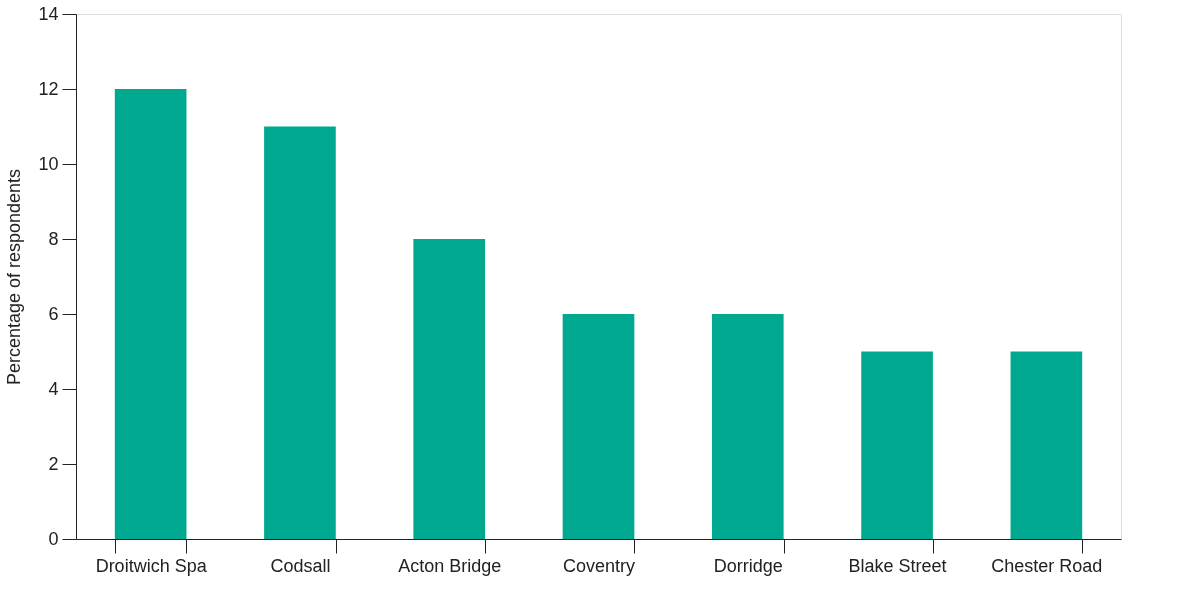  I want to click on x-tick-label: Codsall, so click(300, 565).